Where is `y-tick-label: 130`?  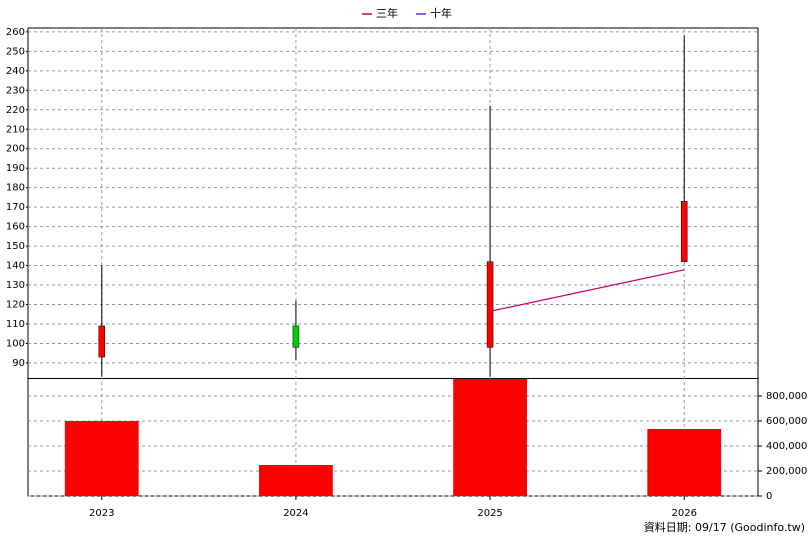
y-tick-label: 130 is located at coordinates (15, 285).